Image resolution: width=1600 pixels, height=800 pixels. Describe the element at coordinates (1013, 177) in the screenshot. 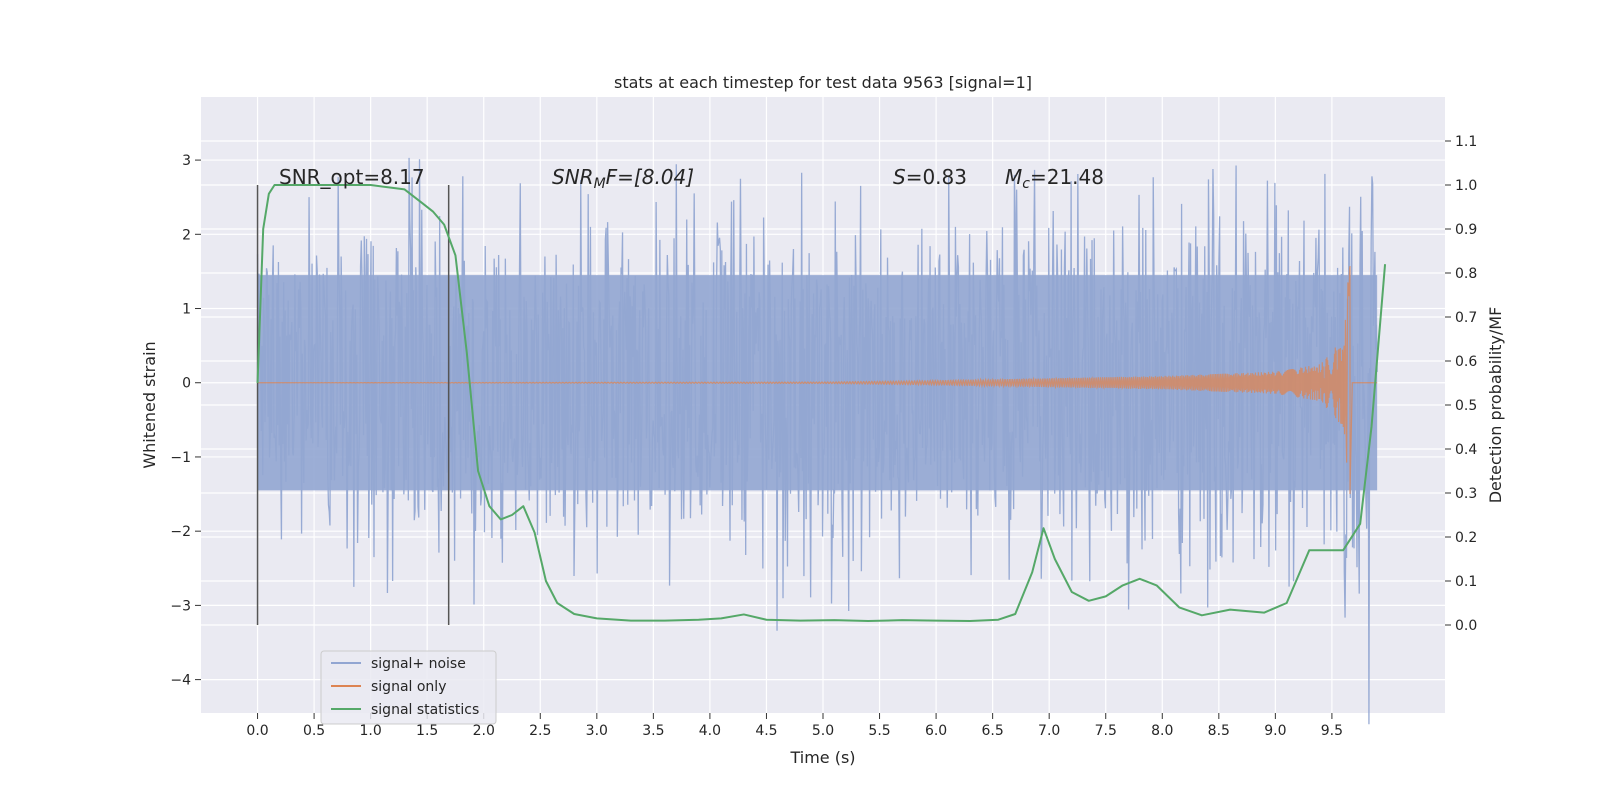

I see `annotation-mc-var: M` at that location.